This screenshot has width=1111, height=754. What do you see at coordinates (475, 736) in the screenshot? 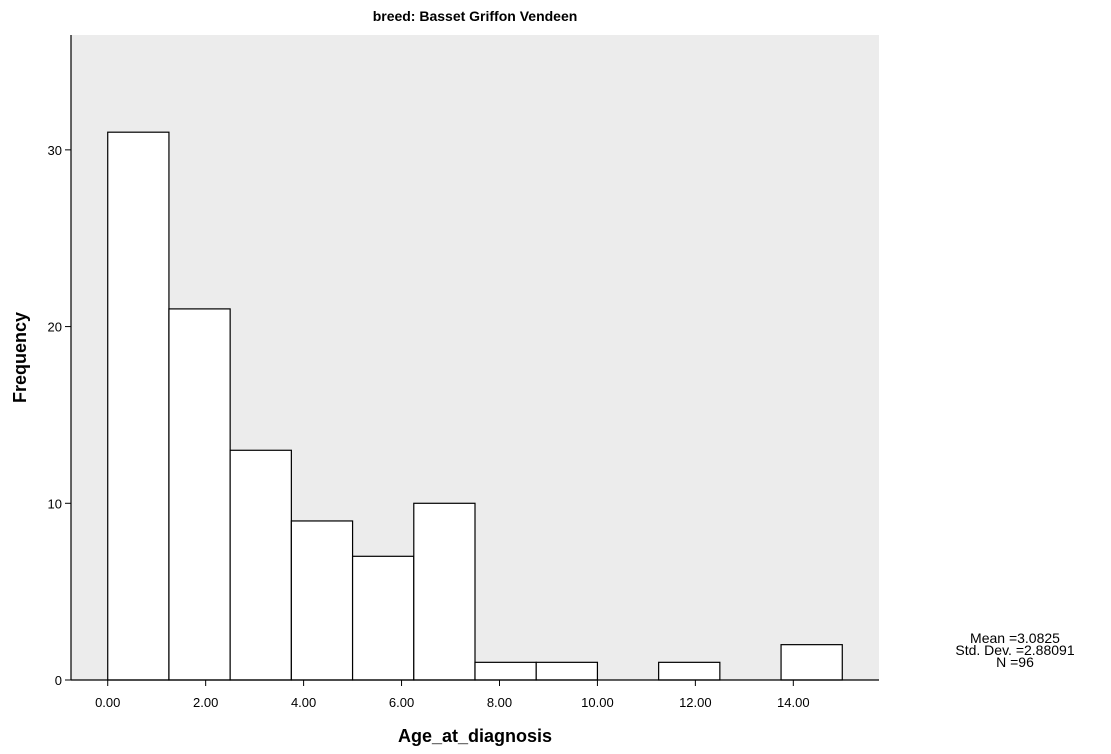
I see `x-axis-label: Age_at_diagnosis` at bounding box center [475, 736].